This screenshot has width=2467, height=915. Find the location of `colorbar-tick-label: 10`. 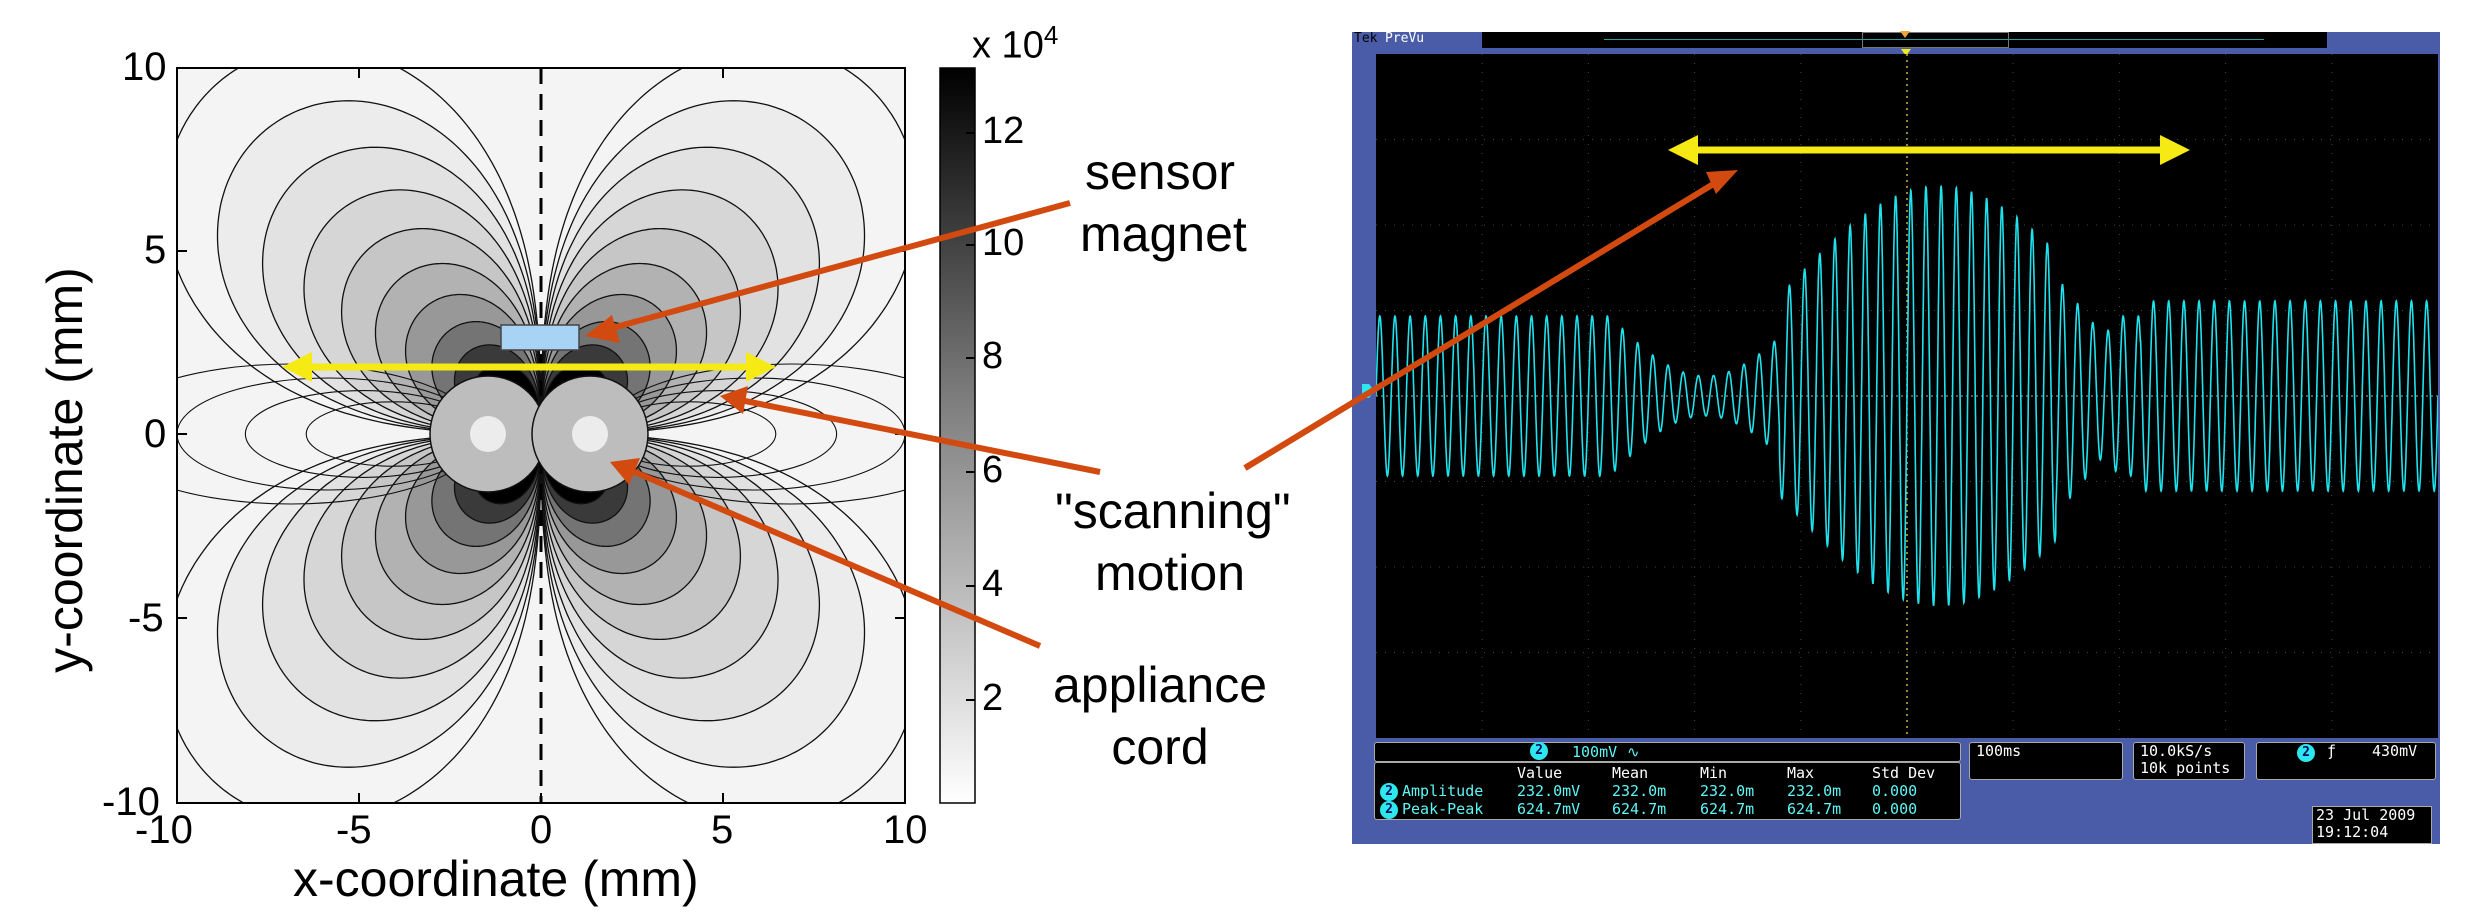

colorbar-tick-label: 10 is located at coordinates (1003, 243).